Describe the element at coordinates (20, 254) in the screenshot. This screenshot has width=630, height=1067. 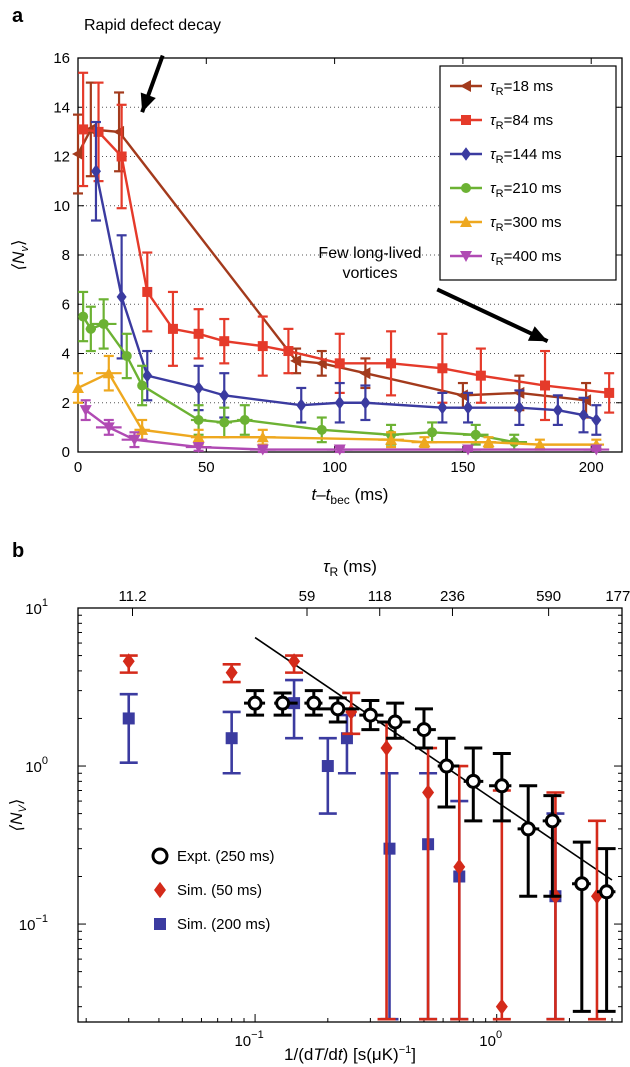
I see `y-axis-label: ⟨Nv⟩` at that location.